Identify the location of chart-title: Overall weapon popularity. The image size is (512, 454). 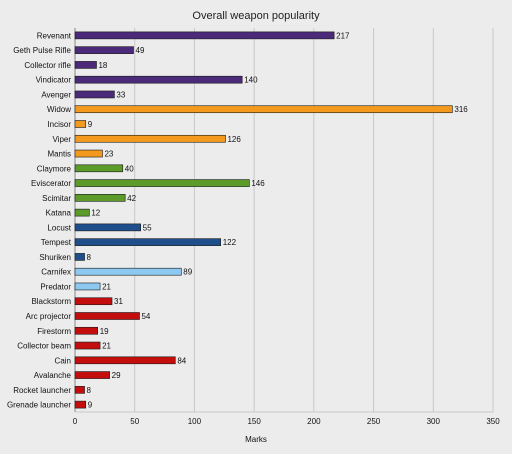
(256, 16).